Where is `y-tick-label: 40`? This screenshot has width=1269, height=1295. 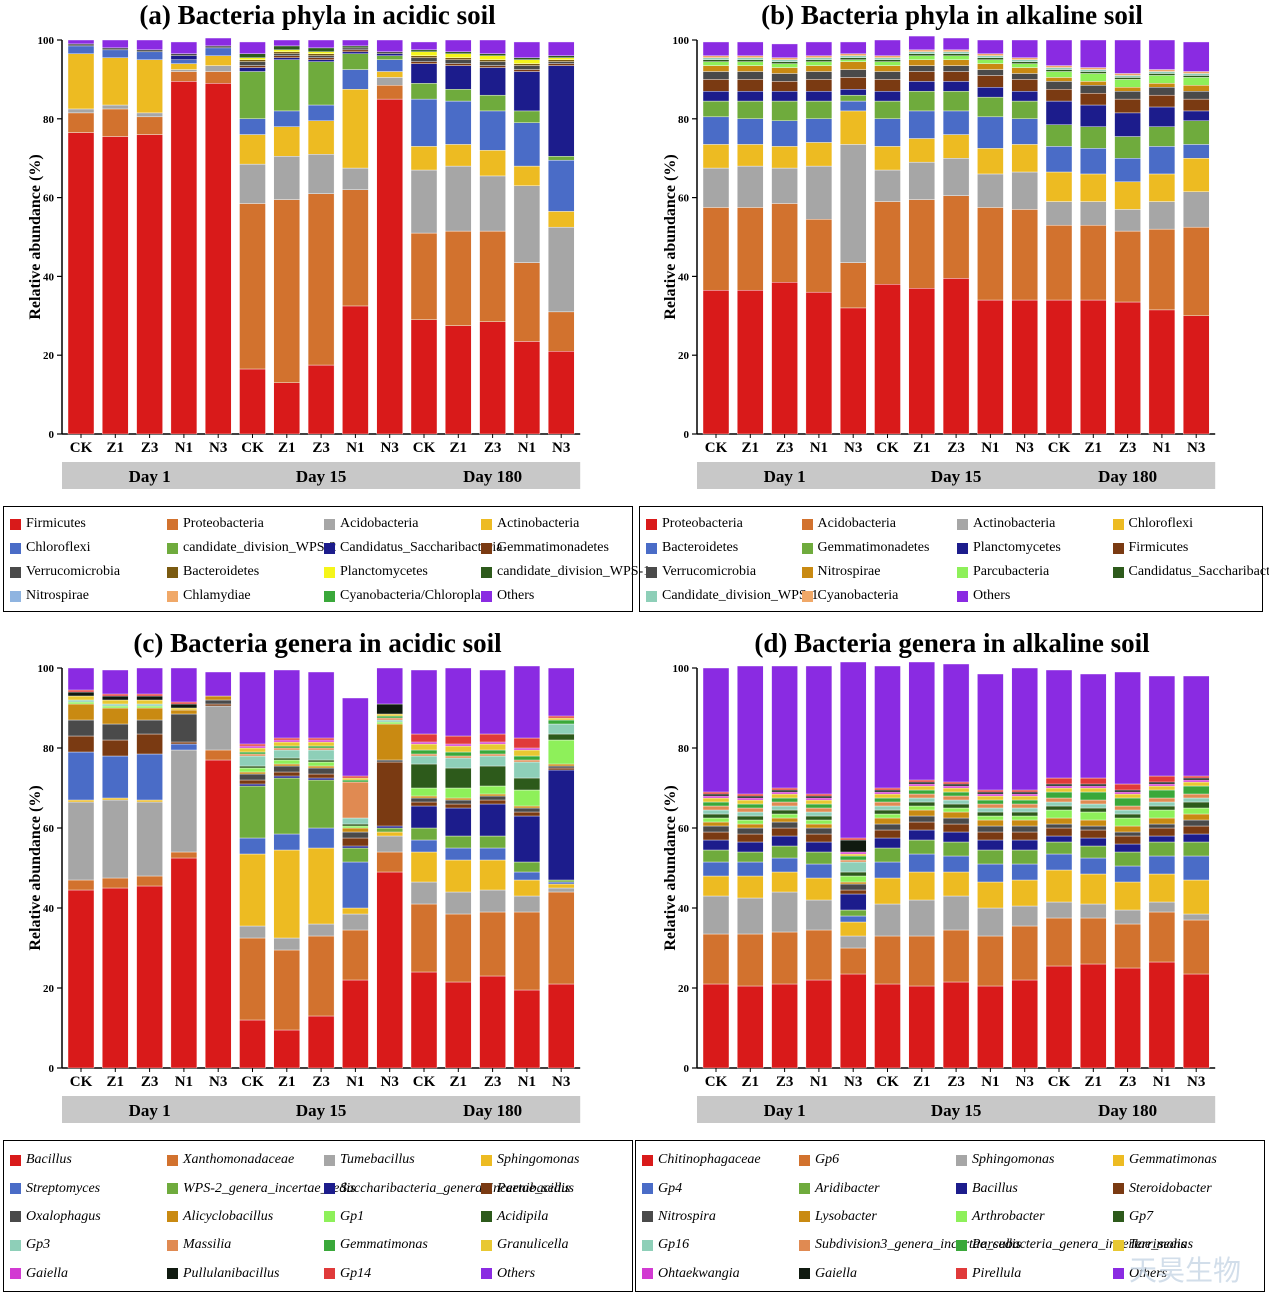 y-tick-label: 40 is located at coordinates (684, 277).